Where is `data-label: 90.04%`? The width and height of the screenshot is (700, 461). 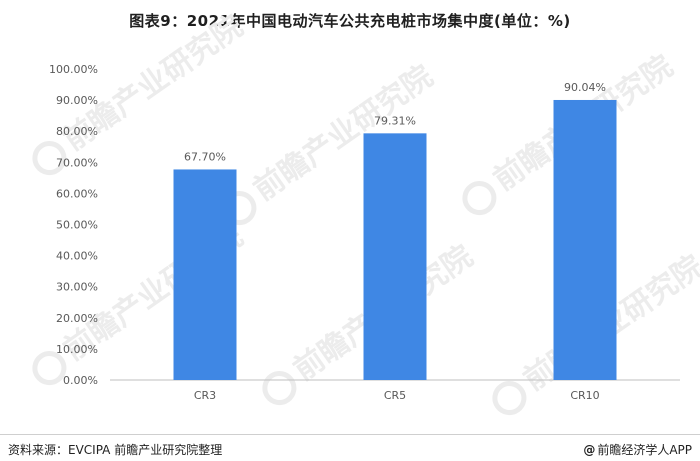
data-label: 90.04% is located at coordinates (585, 87).